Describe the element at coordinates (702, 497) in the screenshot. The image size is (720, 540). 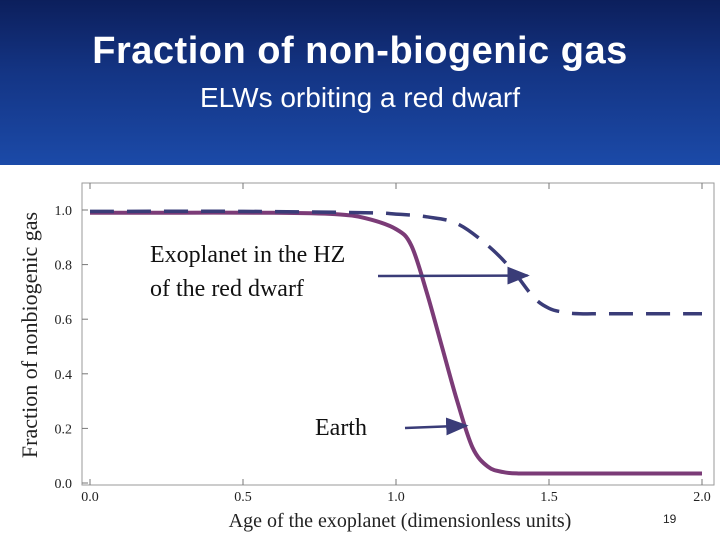
I see `x-tick-label: 2.0` at that location.